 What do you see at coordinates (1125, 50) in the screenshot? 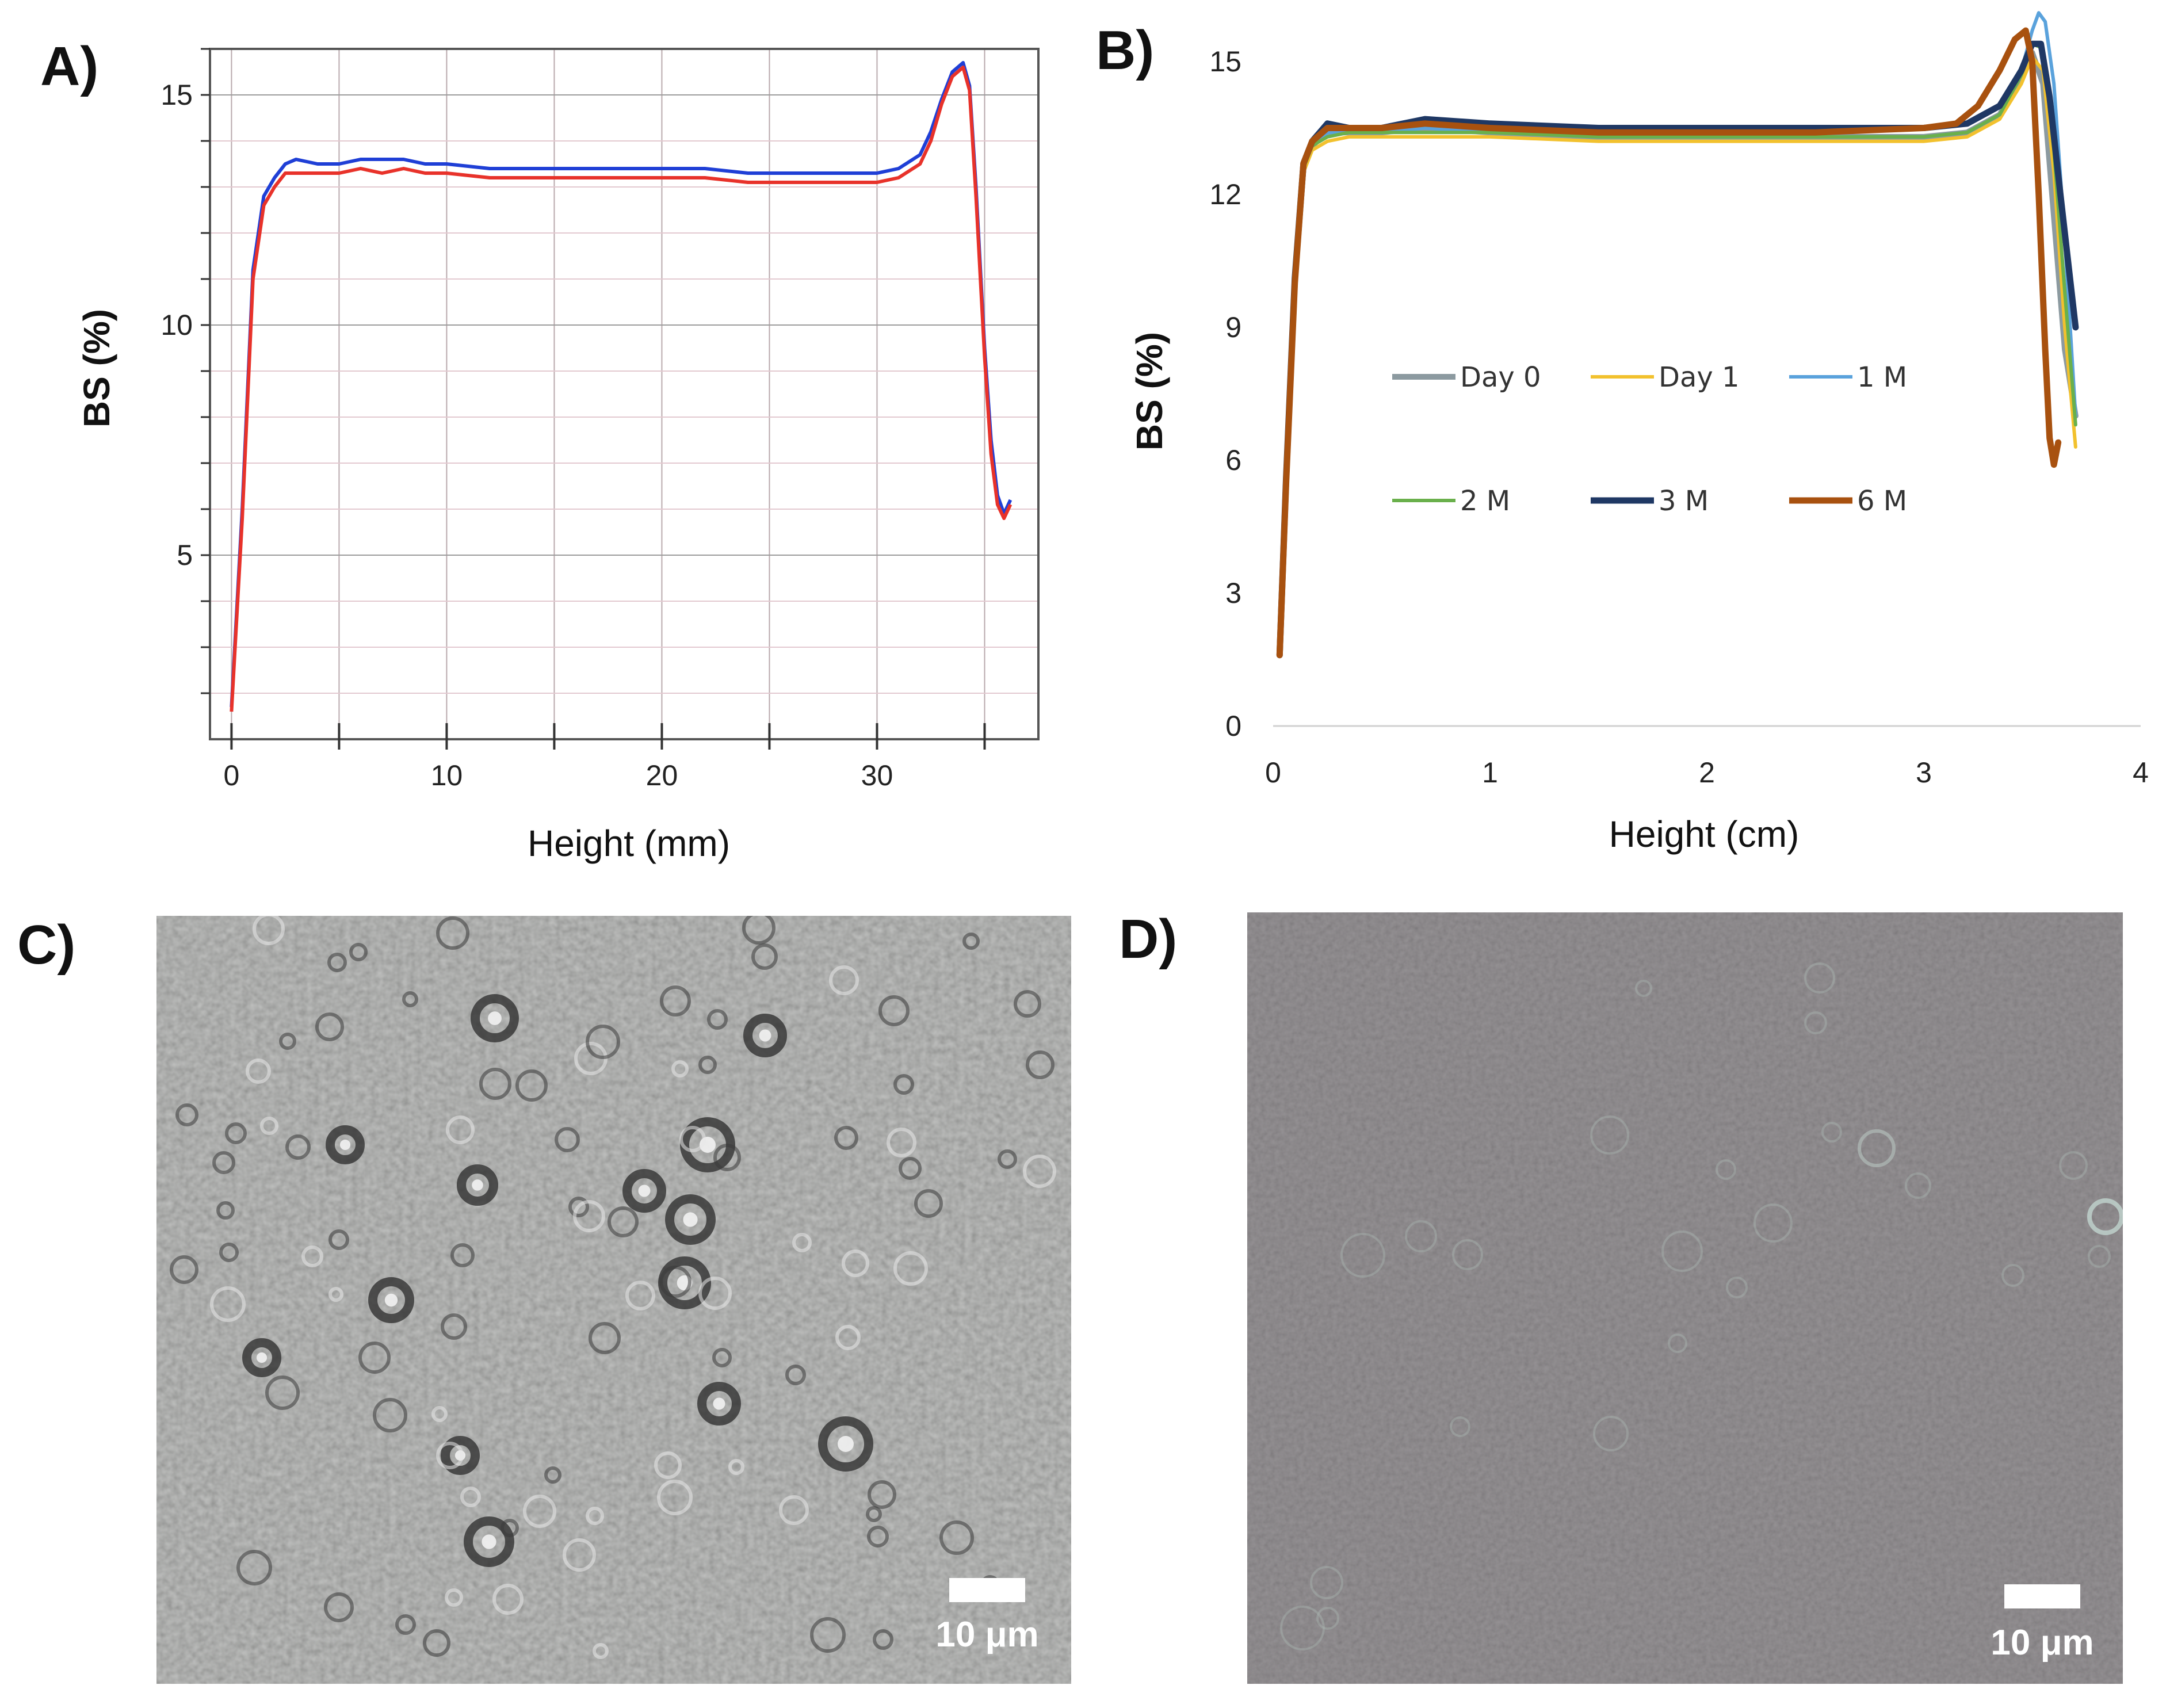
I see `panel-label-b: B)` at bounding box center [1125, 50].